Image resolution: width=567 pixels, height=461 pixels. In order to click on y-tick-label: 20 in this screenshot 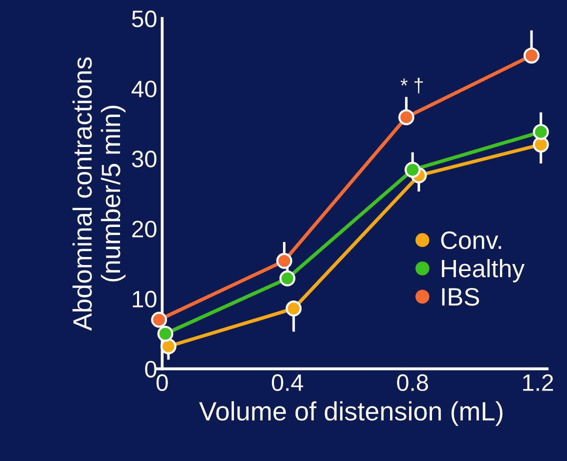, I will do `click(144, 229)`.